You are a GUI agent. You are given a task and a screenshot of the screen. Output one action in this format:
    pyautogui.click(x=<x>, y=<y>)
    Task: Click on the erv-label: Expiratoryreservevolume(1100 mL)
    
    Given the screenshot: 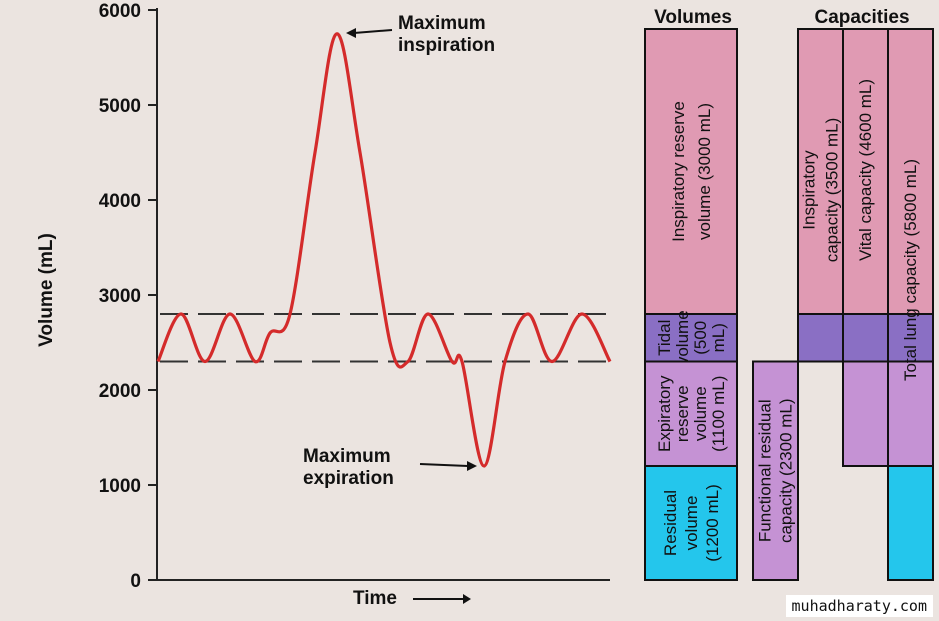 What is the action you would take?
    pyautogui.click(x=691, y=413)
    